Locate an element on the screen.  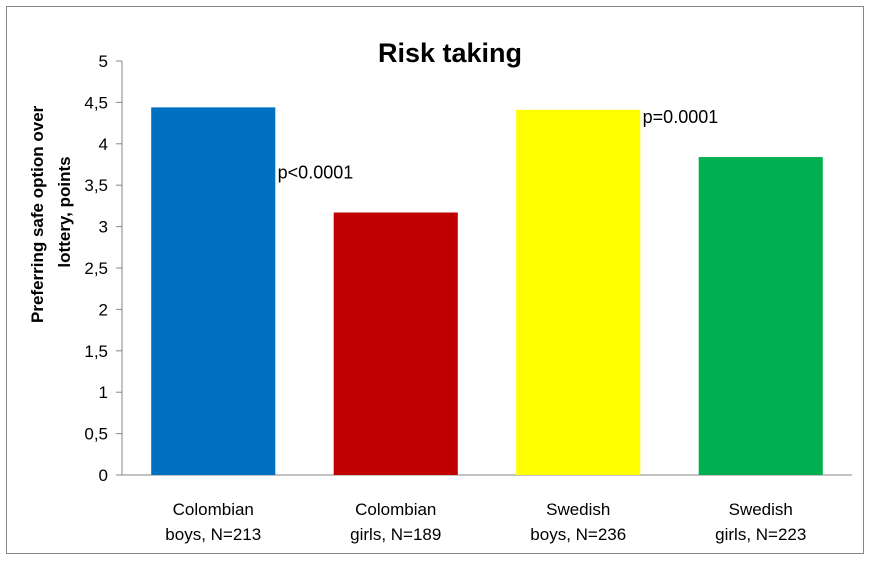
y-tick-label: 1,5 is located at coordinates (96, 351).